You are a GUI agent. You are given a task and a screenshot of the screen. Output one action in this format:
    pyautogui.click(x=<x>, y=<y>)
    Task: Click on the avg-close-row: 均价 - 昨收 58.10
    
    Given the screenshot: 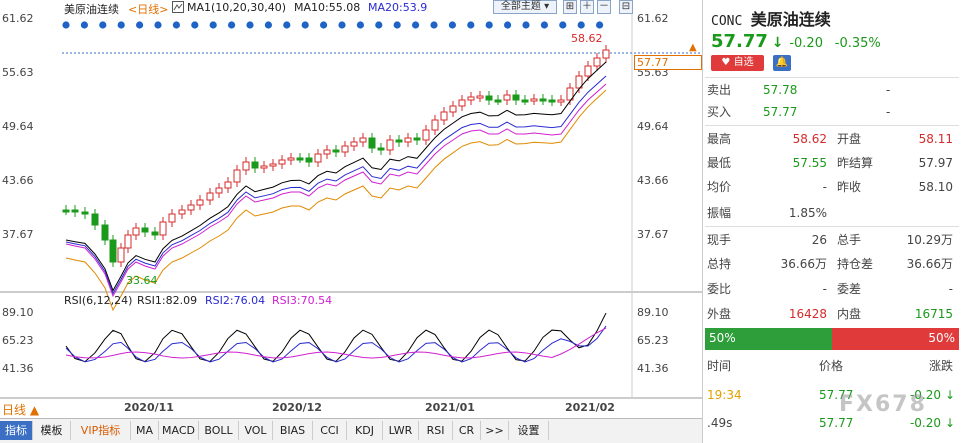 What is the action you would take?
    pyautogui.click(x=832, y=187)
    